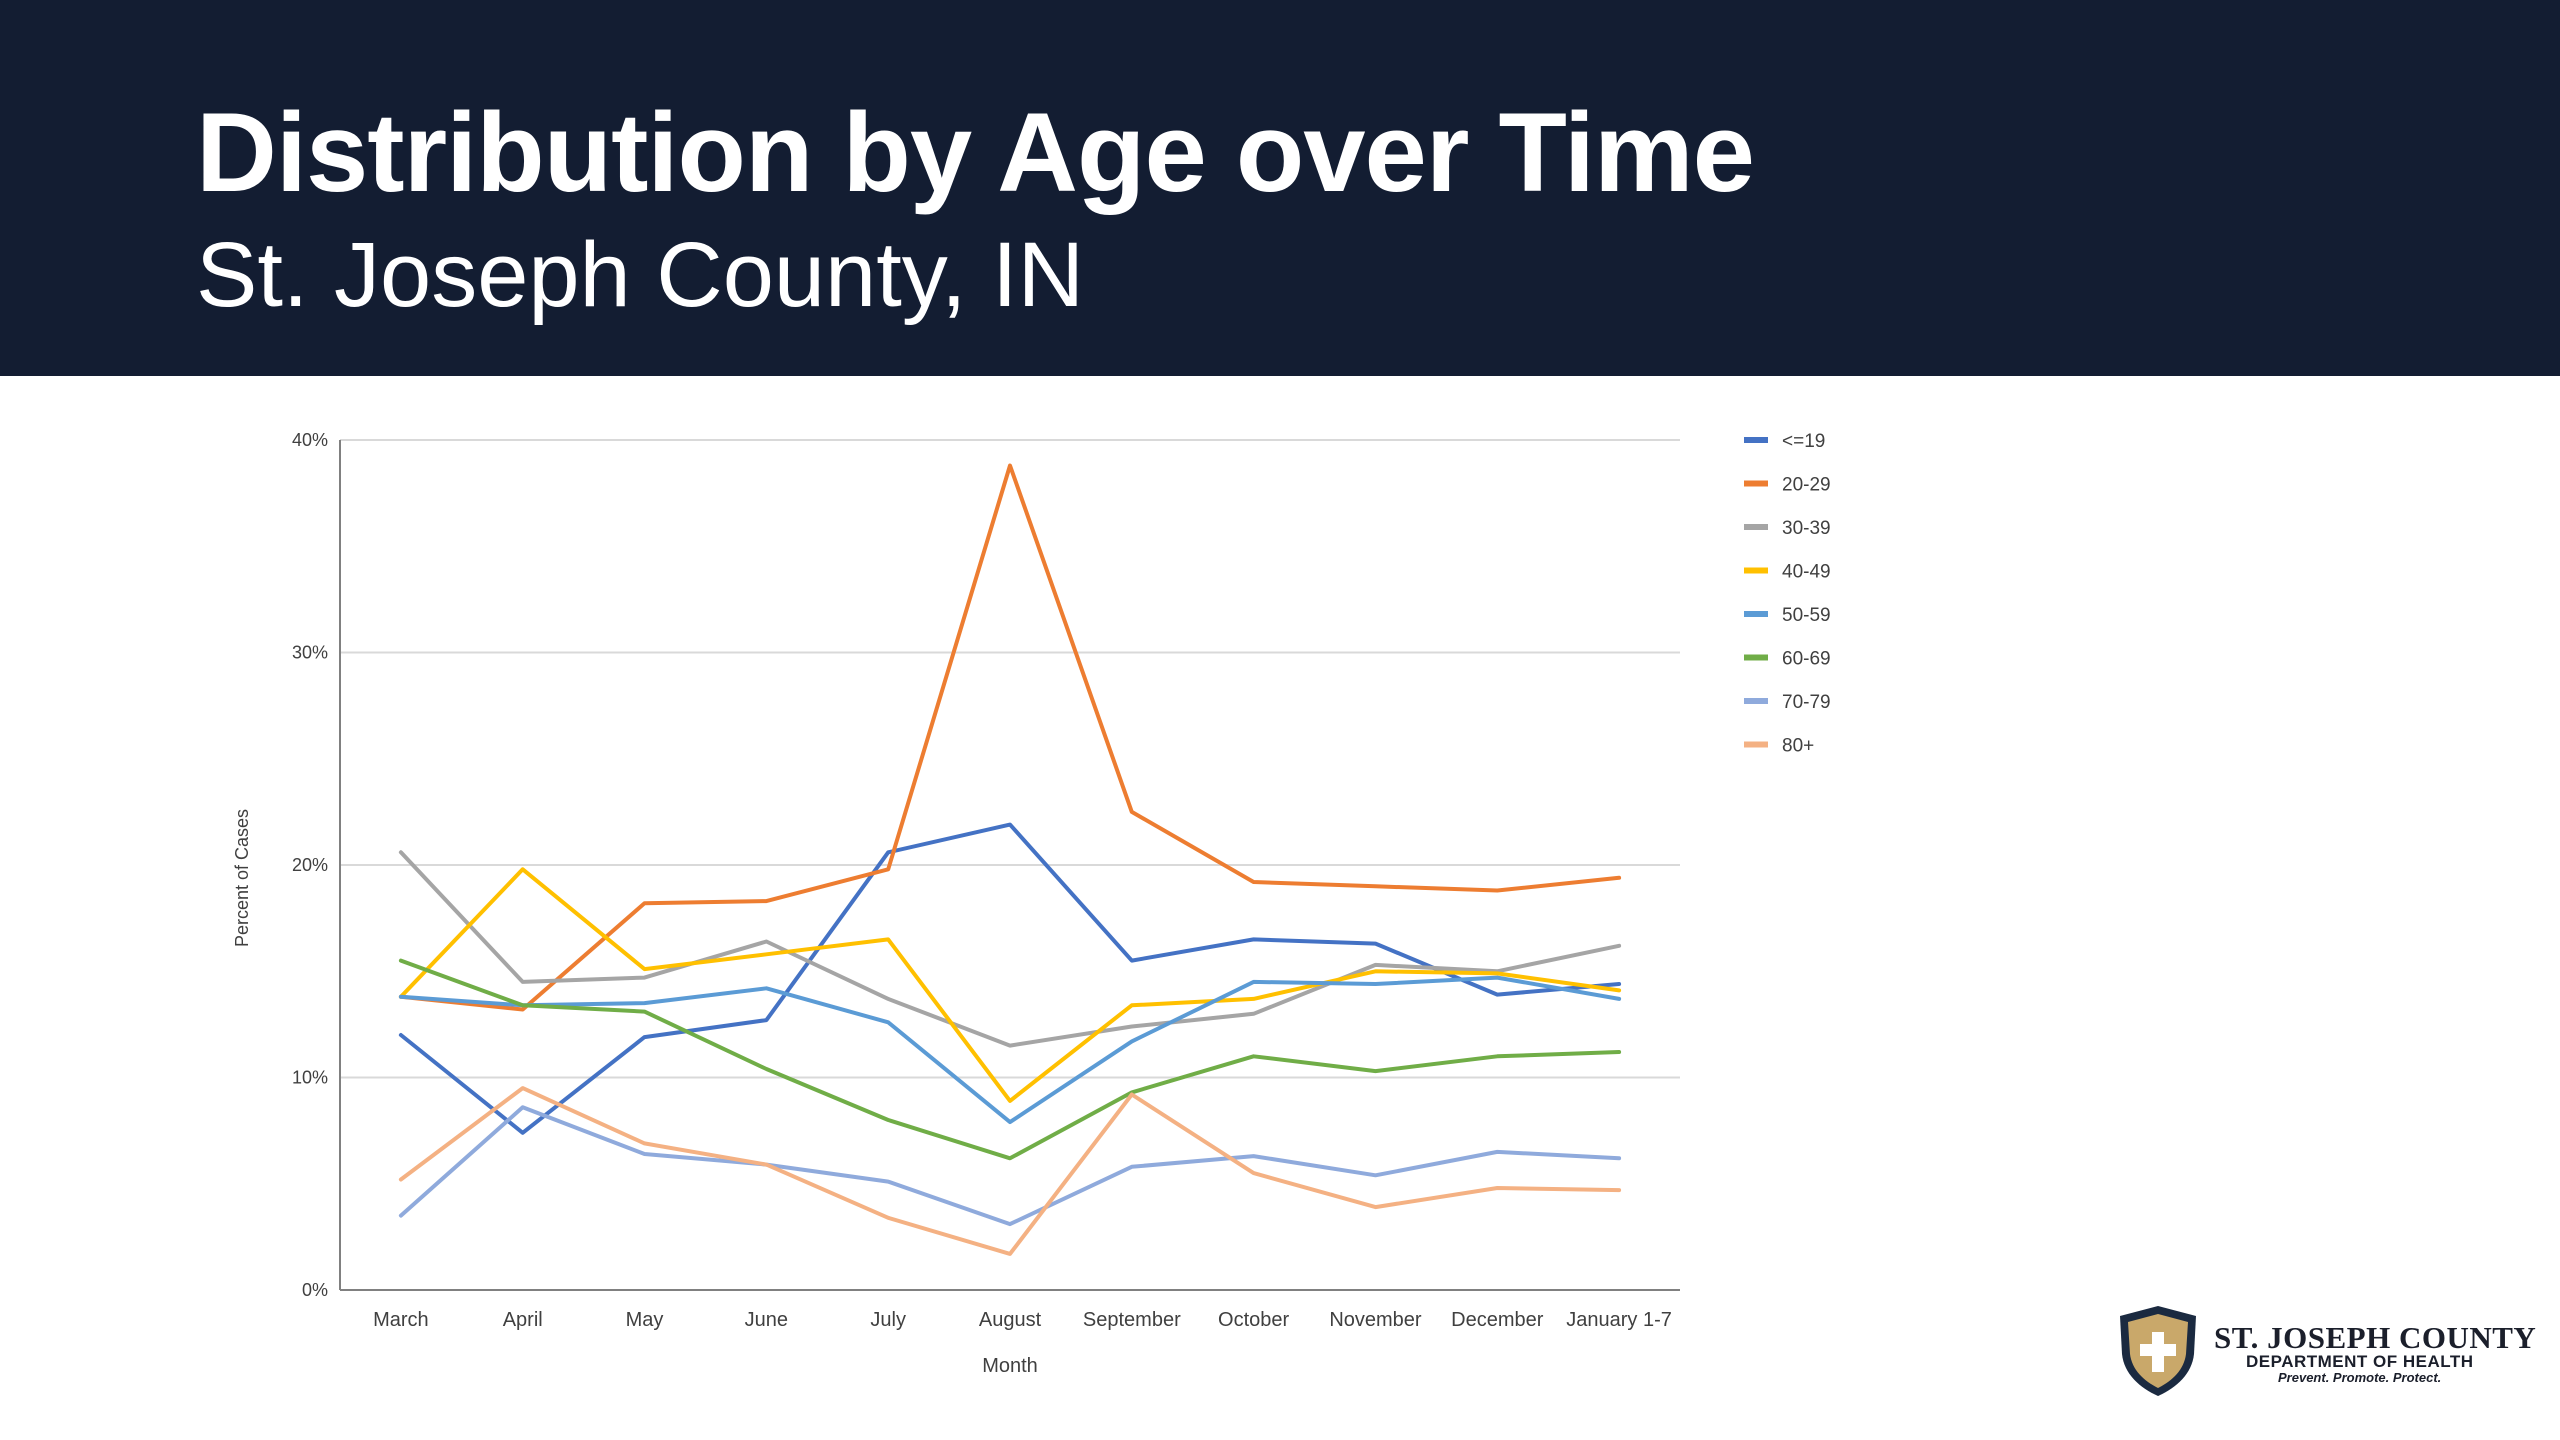 This screenshot has width=2560, height=1440. I want to click on logo-name: ST. JOSEPH COUNTY, so click(2375, 1337).